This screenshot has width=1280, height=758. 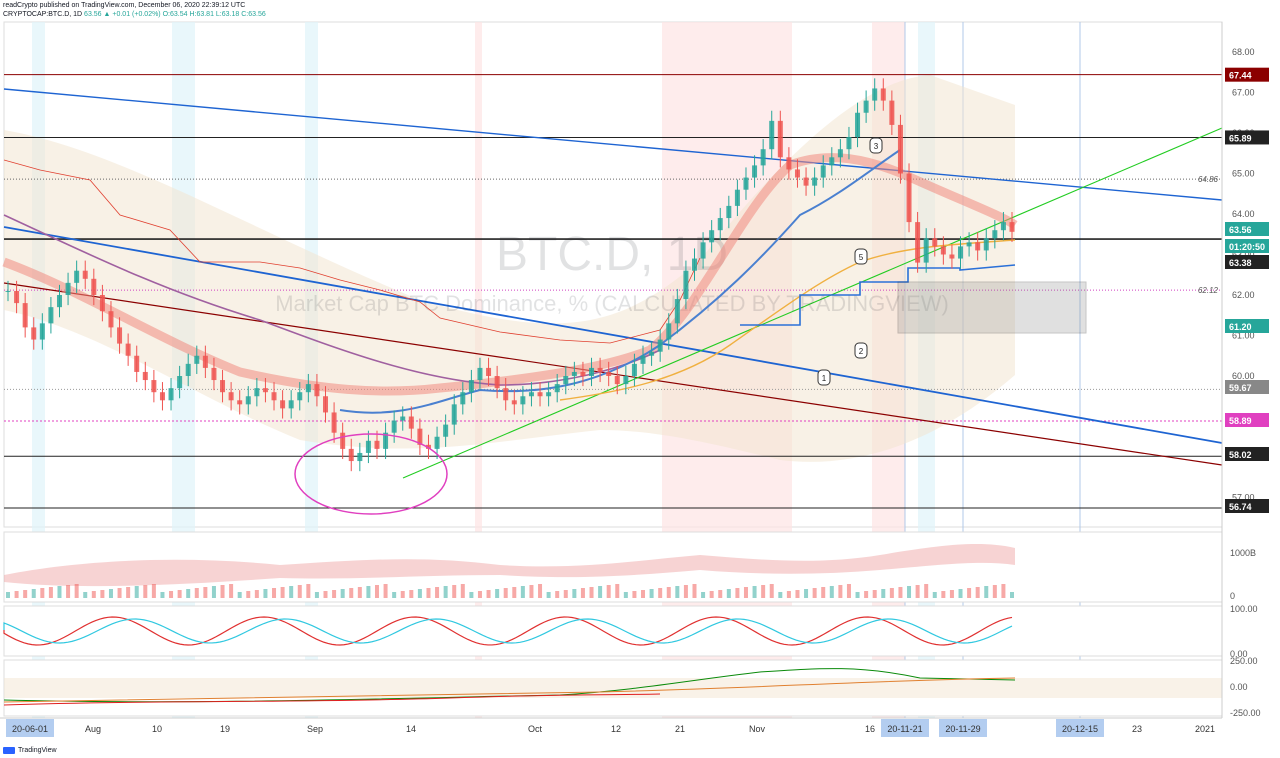 I want to click on y-tick-label: 62.00, so click(x=1243, y=295).